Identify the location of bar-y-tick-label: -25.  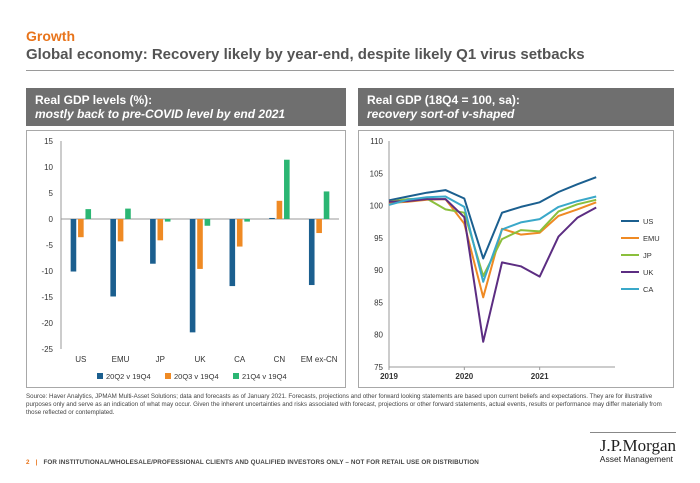
(47, 349).